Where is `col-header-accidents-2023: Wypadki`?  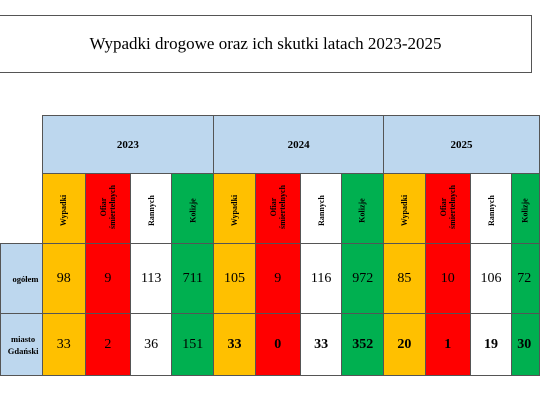 col-header-accidents-2023: Wypadki is located at coordinates (63, 208).